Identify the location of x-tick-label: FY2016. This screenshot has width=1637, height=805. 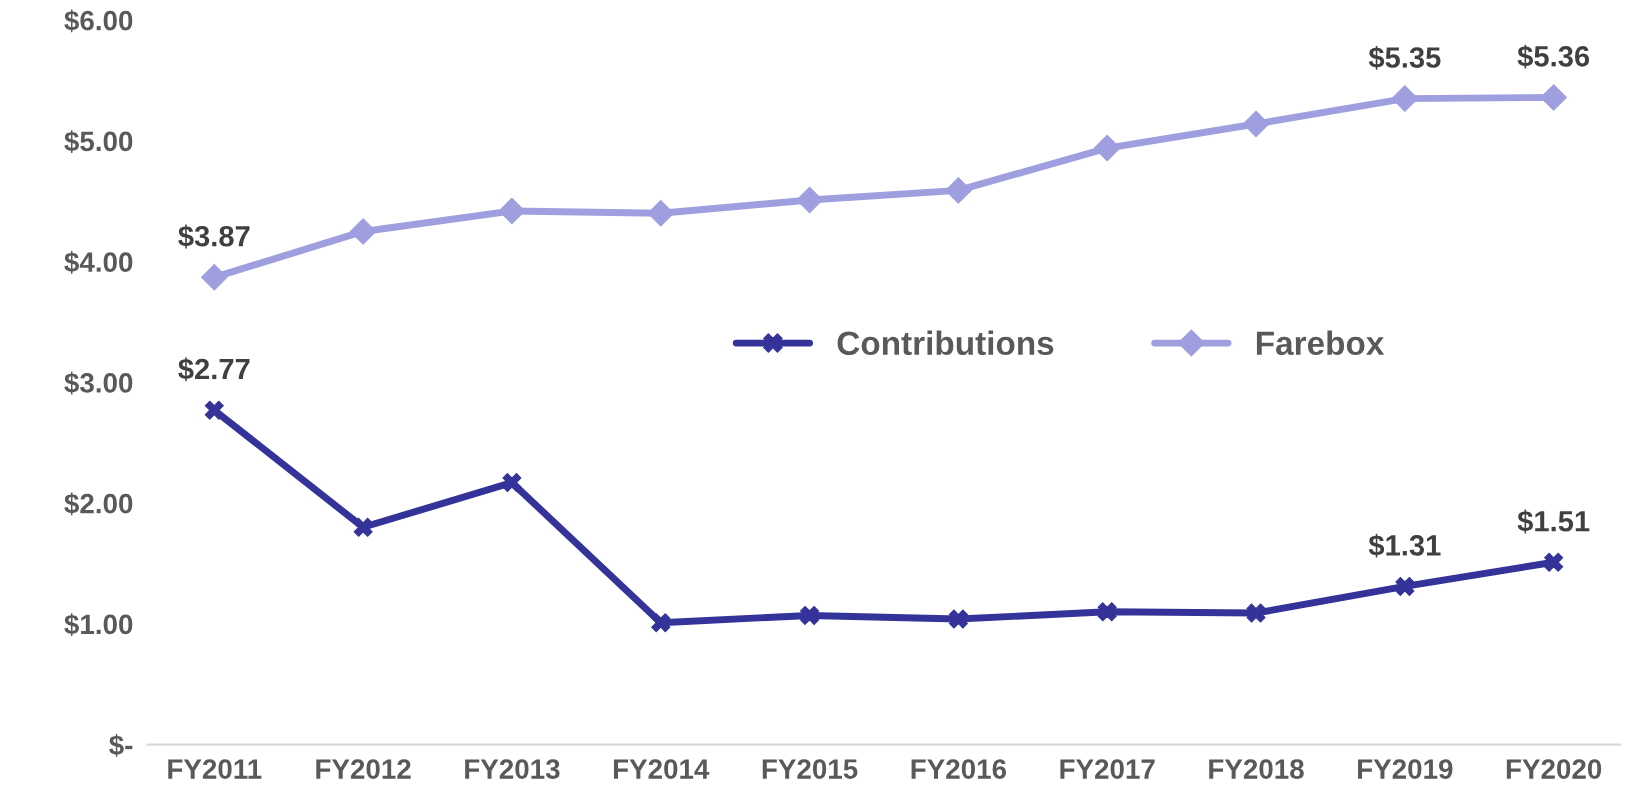
(959, 769).